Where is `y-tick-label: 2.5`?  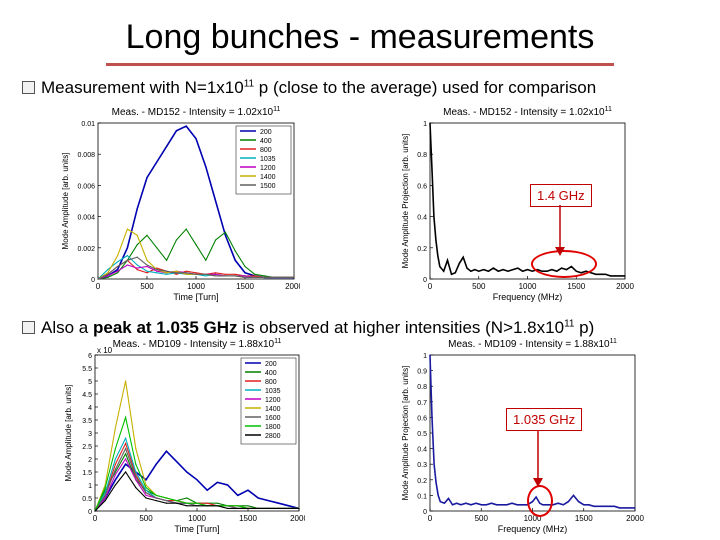
y-tick-label: 2.5 is located at coordinates (87, 447).